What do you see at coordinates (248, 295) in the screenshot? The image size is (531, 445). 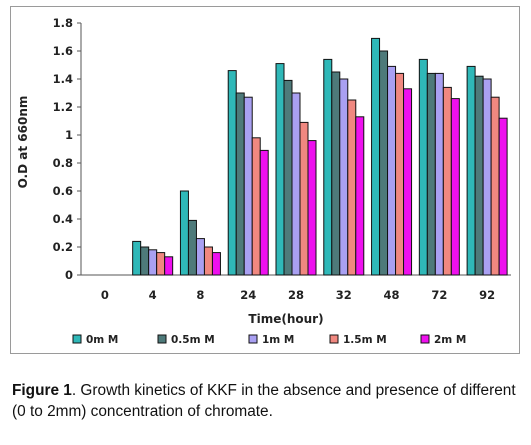 I see `x-tick-label: 24` at bounding box center [248, 295].